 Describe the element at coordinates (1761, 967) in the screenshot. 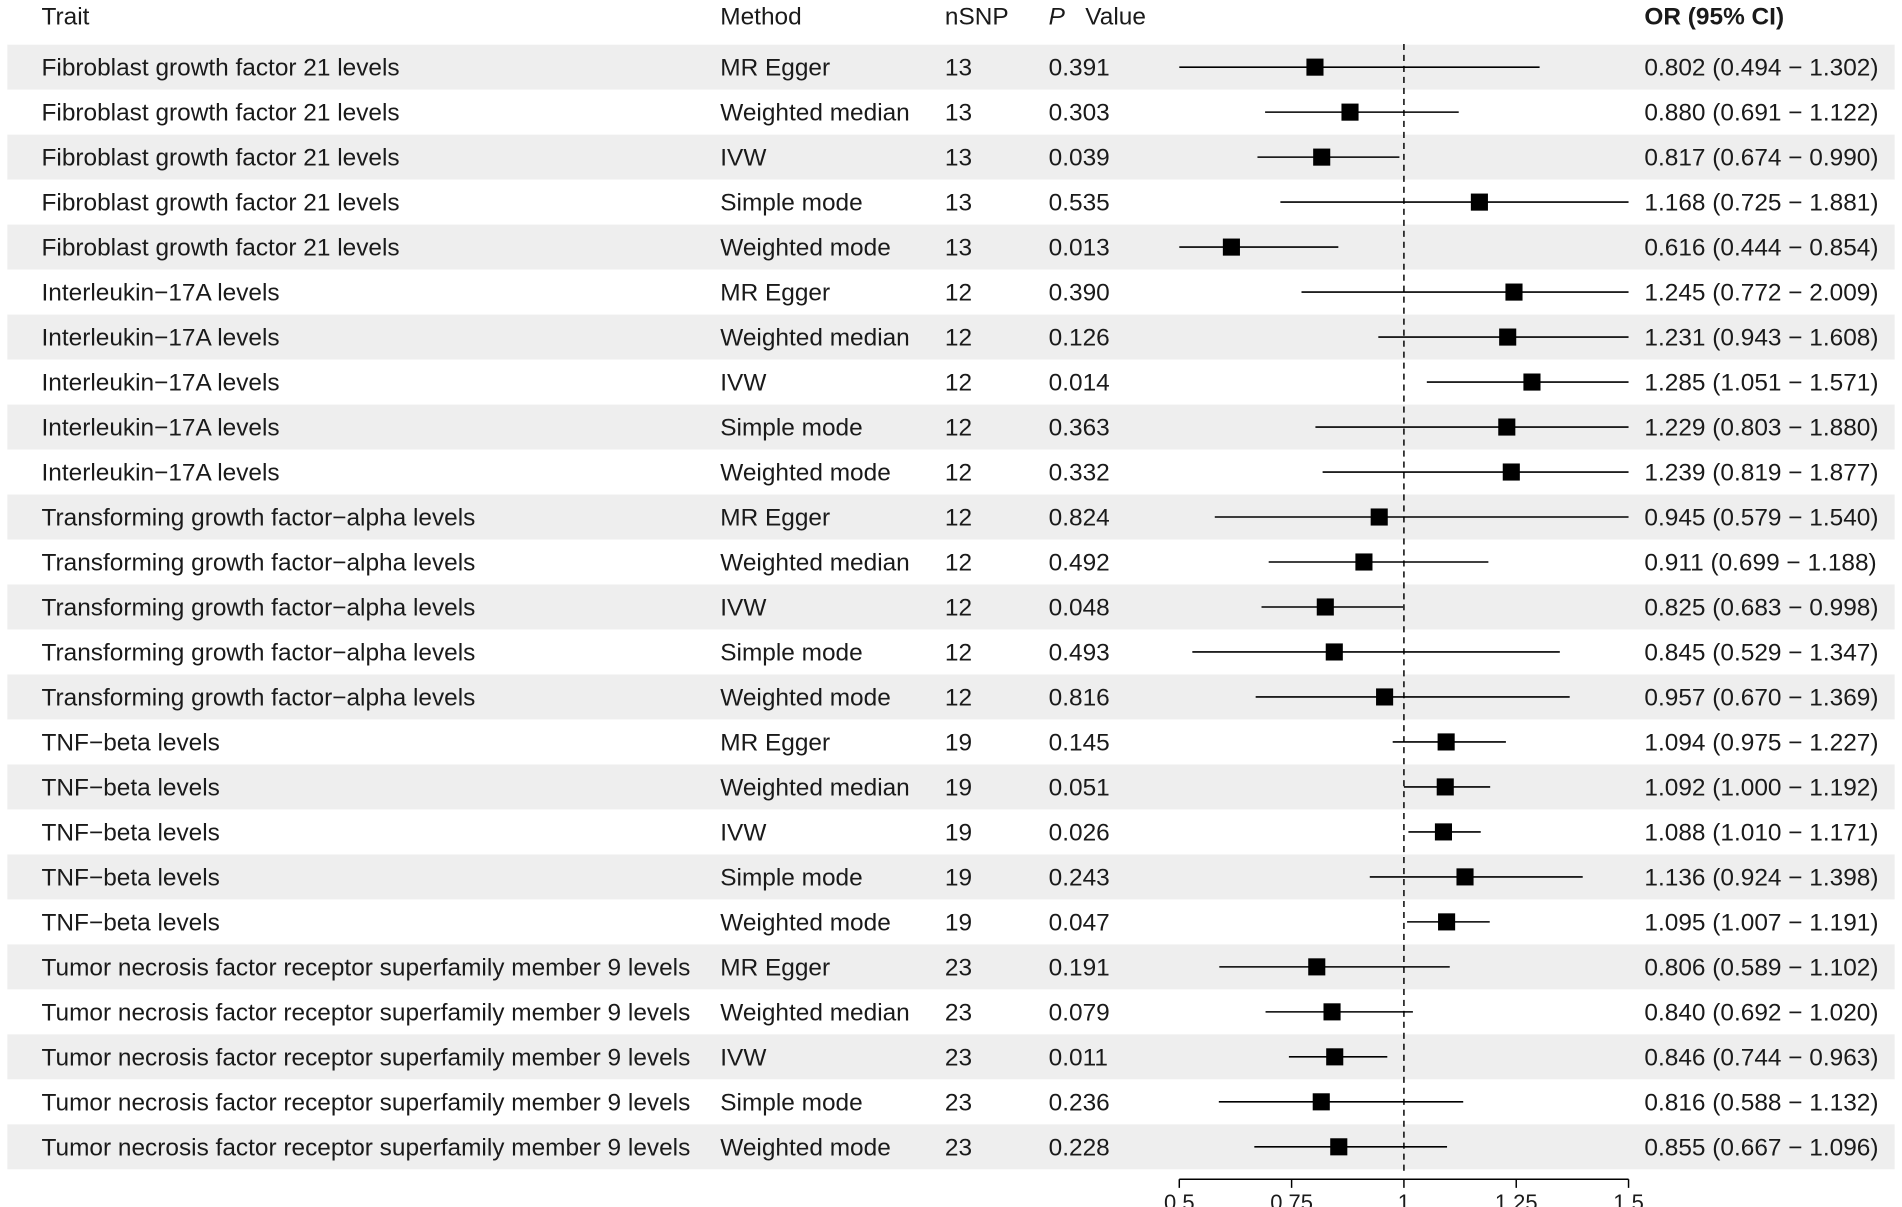

I see `or-ci-cell: 0.806 (0.589 − 1.102)` at that location.